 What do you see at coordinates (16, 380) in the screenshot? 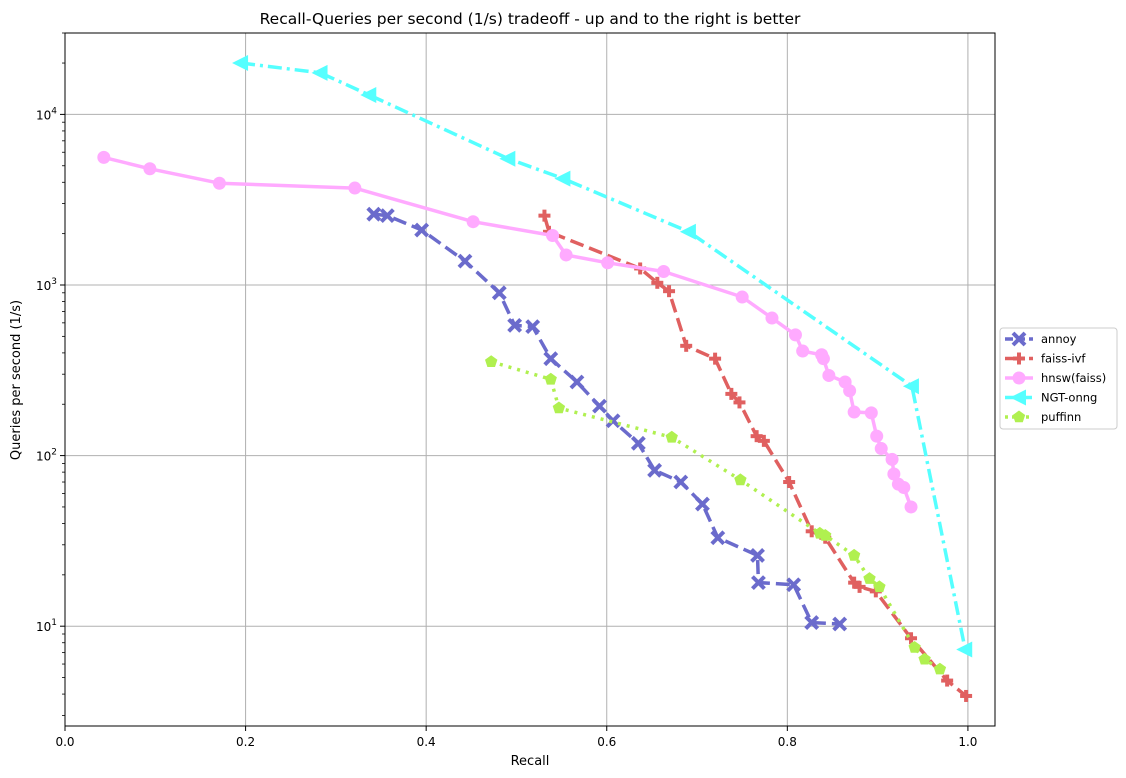
I see `y-axis-label: Queries per second (1/s)` at bounding box center [16, 380].